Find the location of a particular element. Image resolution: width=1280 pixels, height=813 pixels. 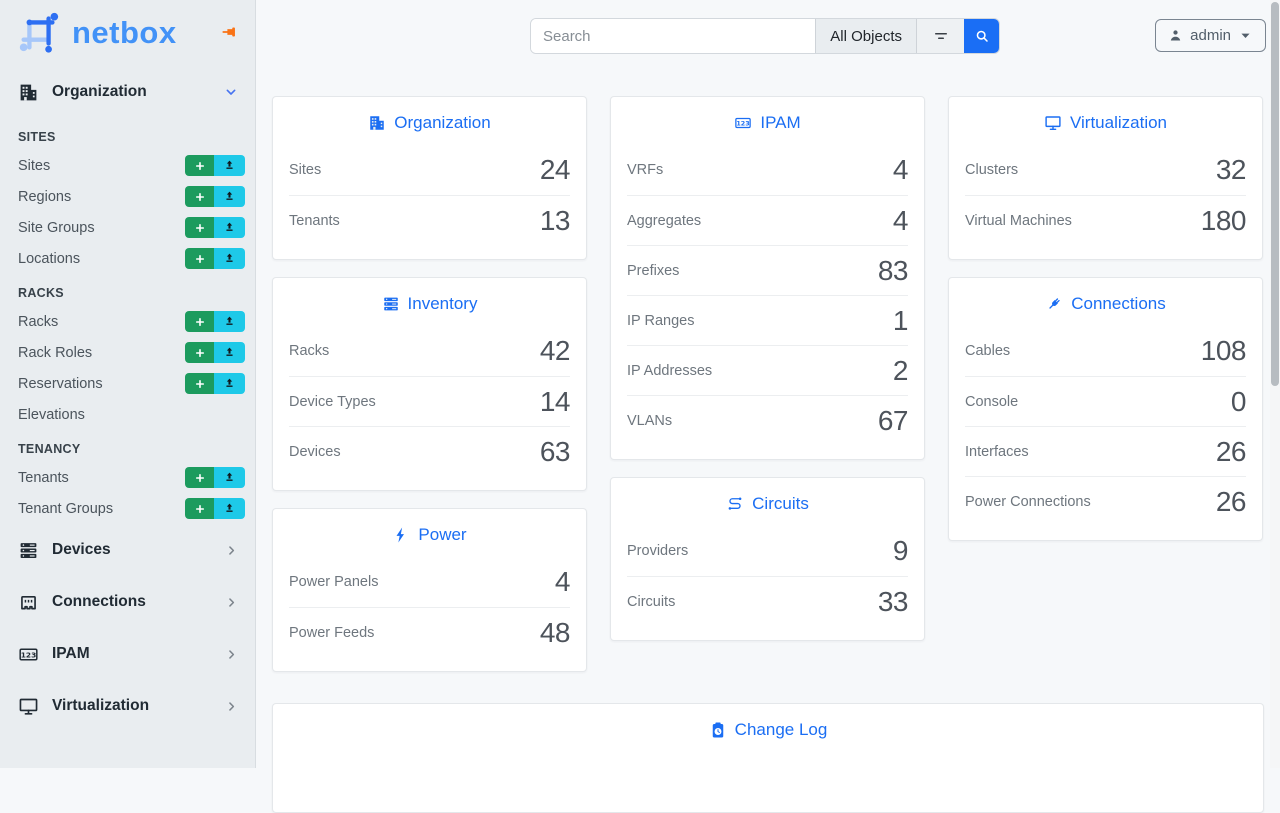

sidebar-section-header-connections: Connections is located at coordinates (127, 602).